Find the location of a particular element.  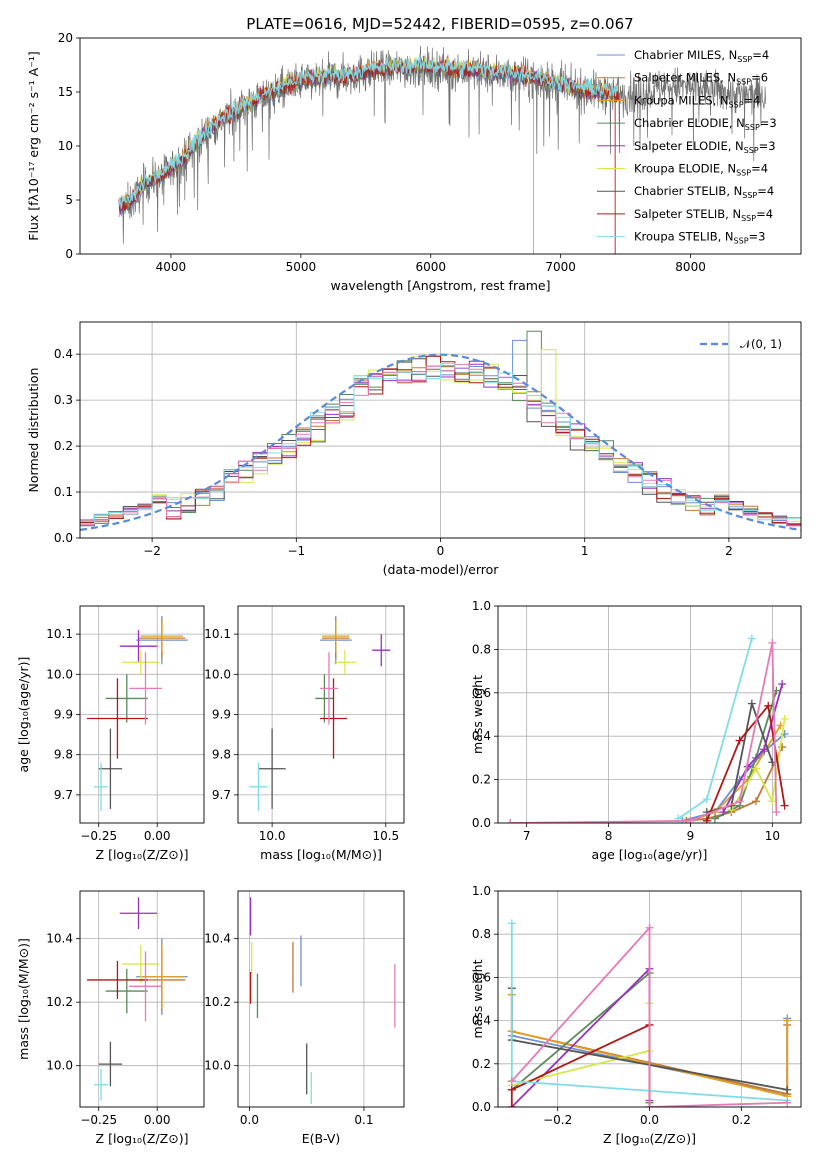

observed-spectrum is located at coordinates (442, 144).